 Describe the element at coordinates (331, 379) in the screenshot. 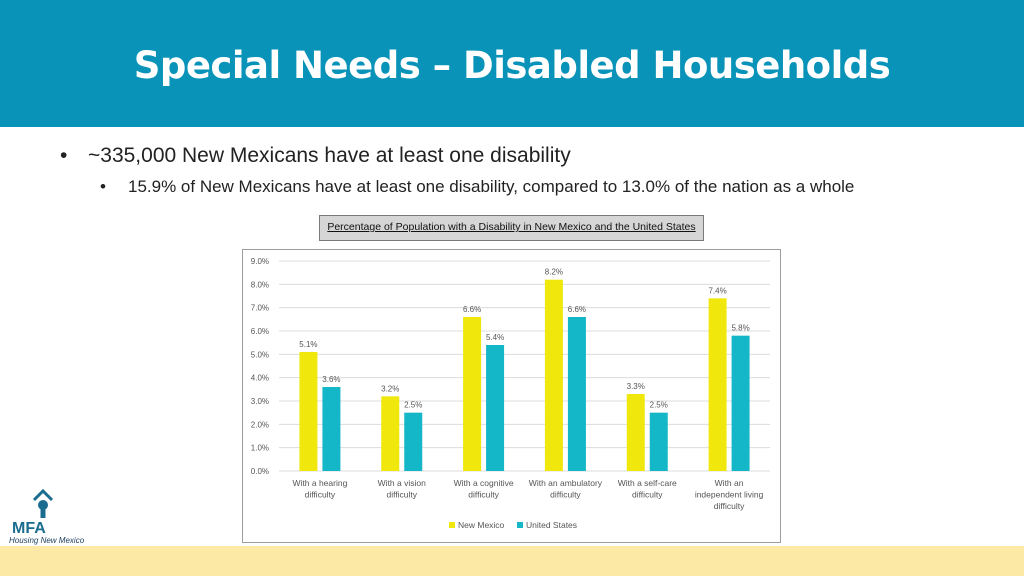

I see `data-label: 3.6%` at that location.